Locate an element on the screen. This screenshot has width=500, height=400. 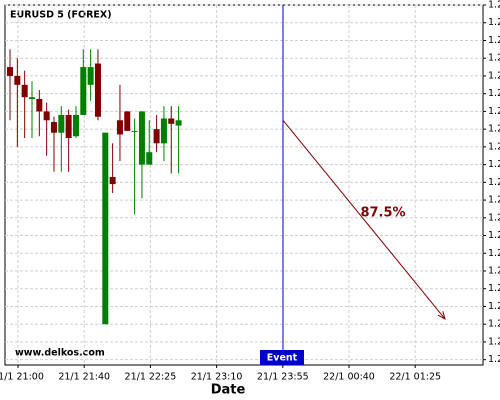
x-tick-label: 21/1 23:55 is located at coordinates (283, 377).